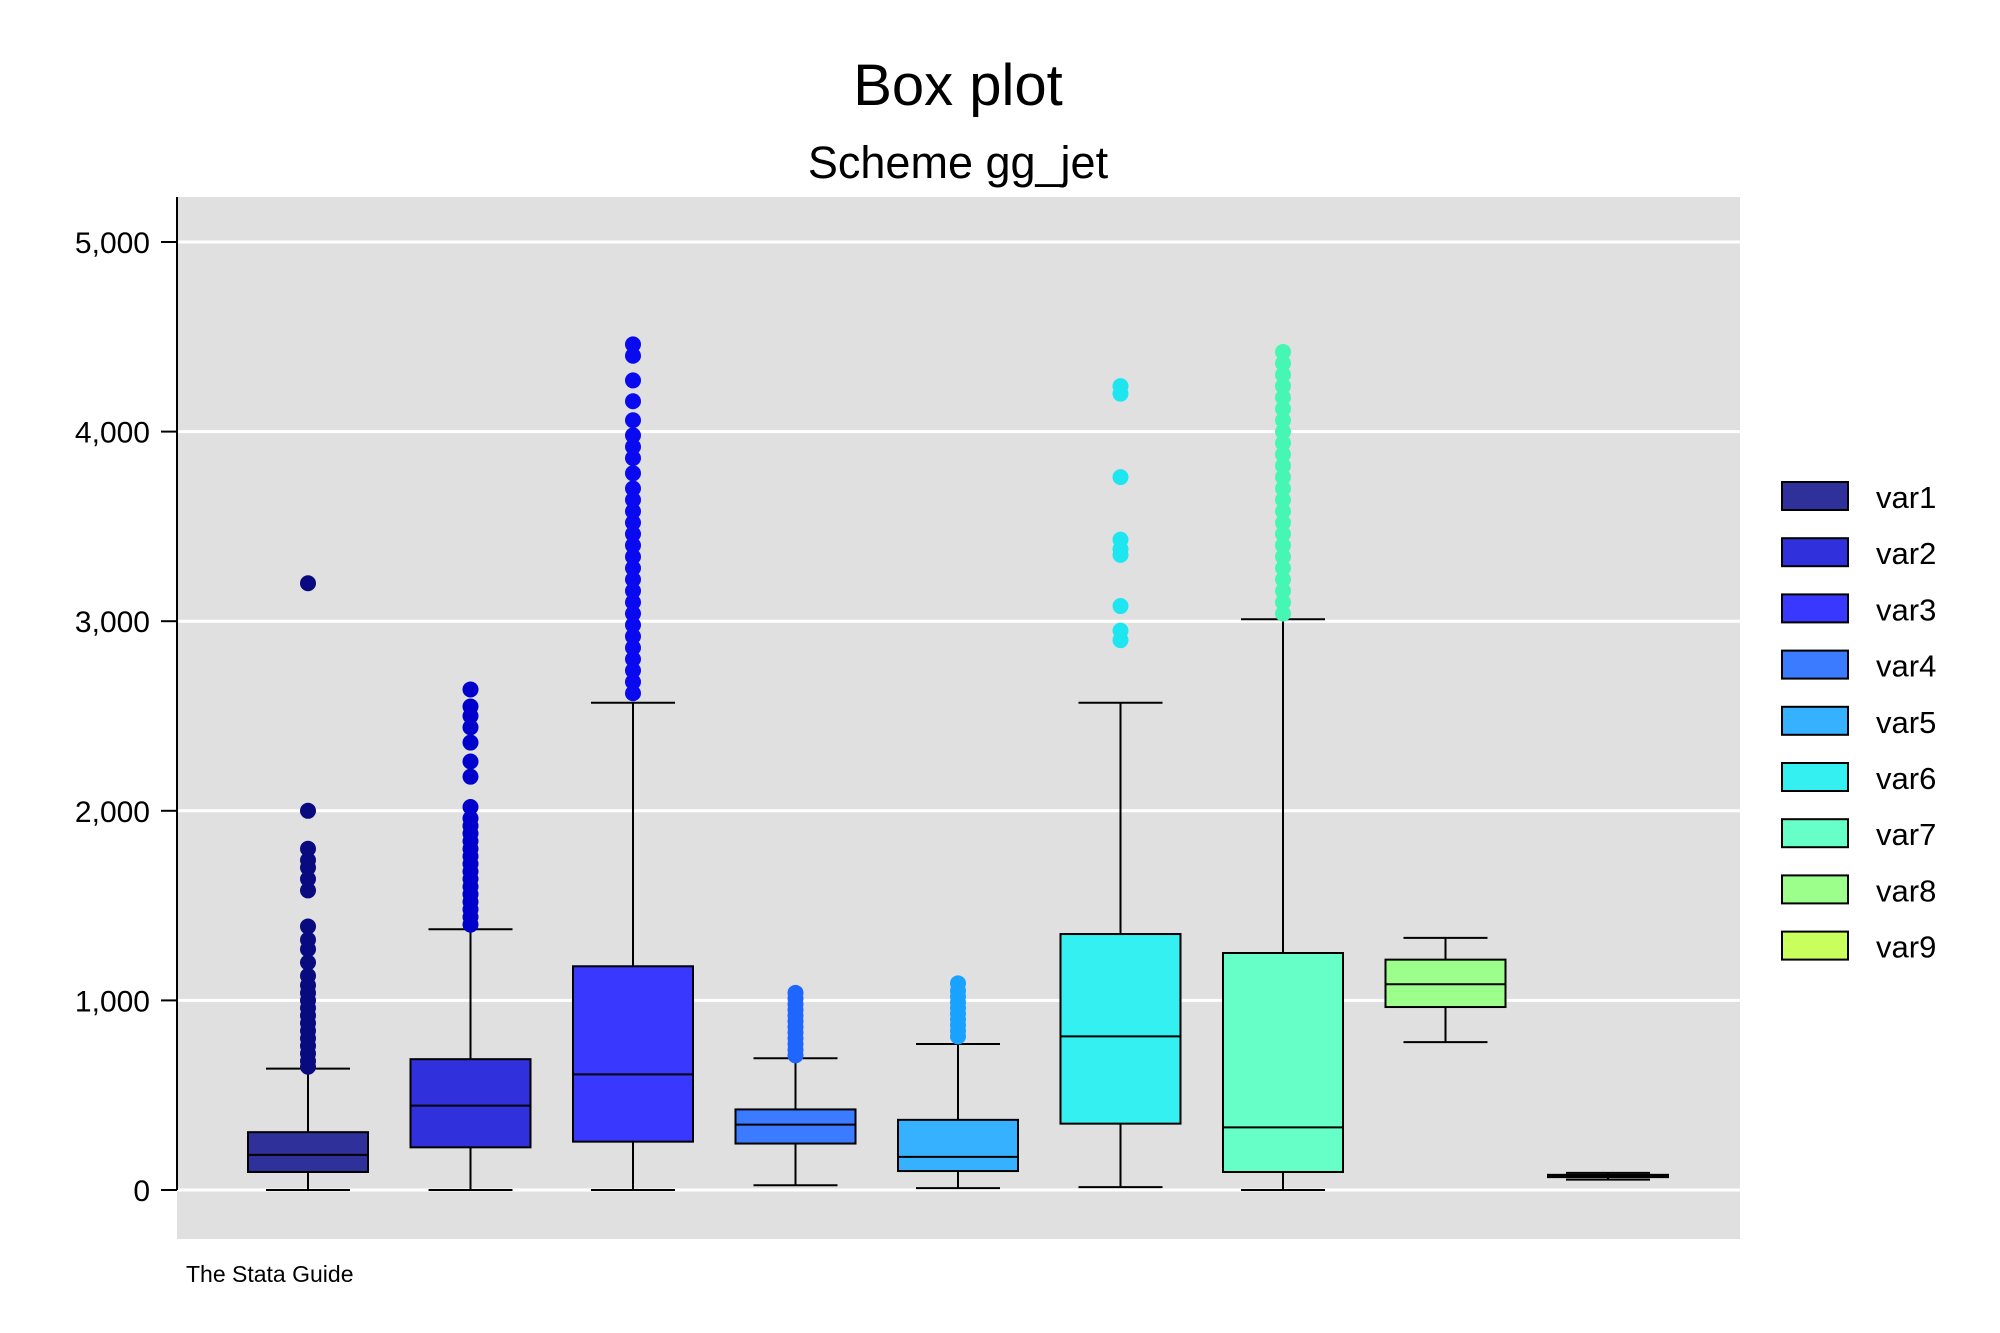 The image size is (2000, 1333). What do you see at coordinates (270, 1274) in the screenshot?
I see `chart-note: The Stata Guide` at bounding box center [270, 1274].